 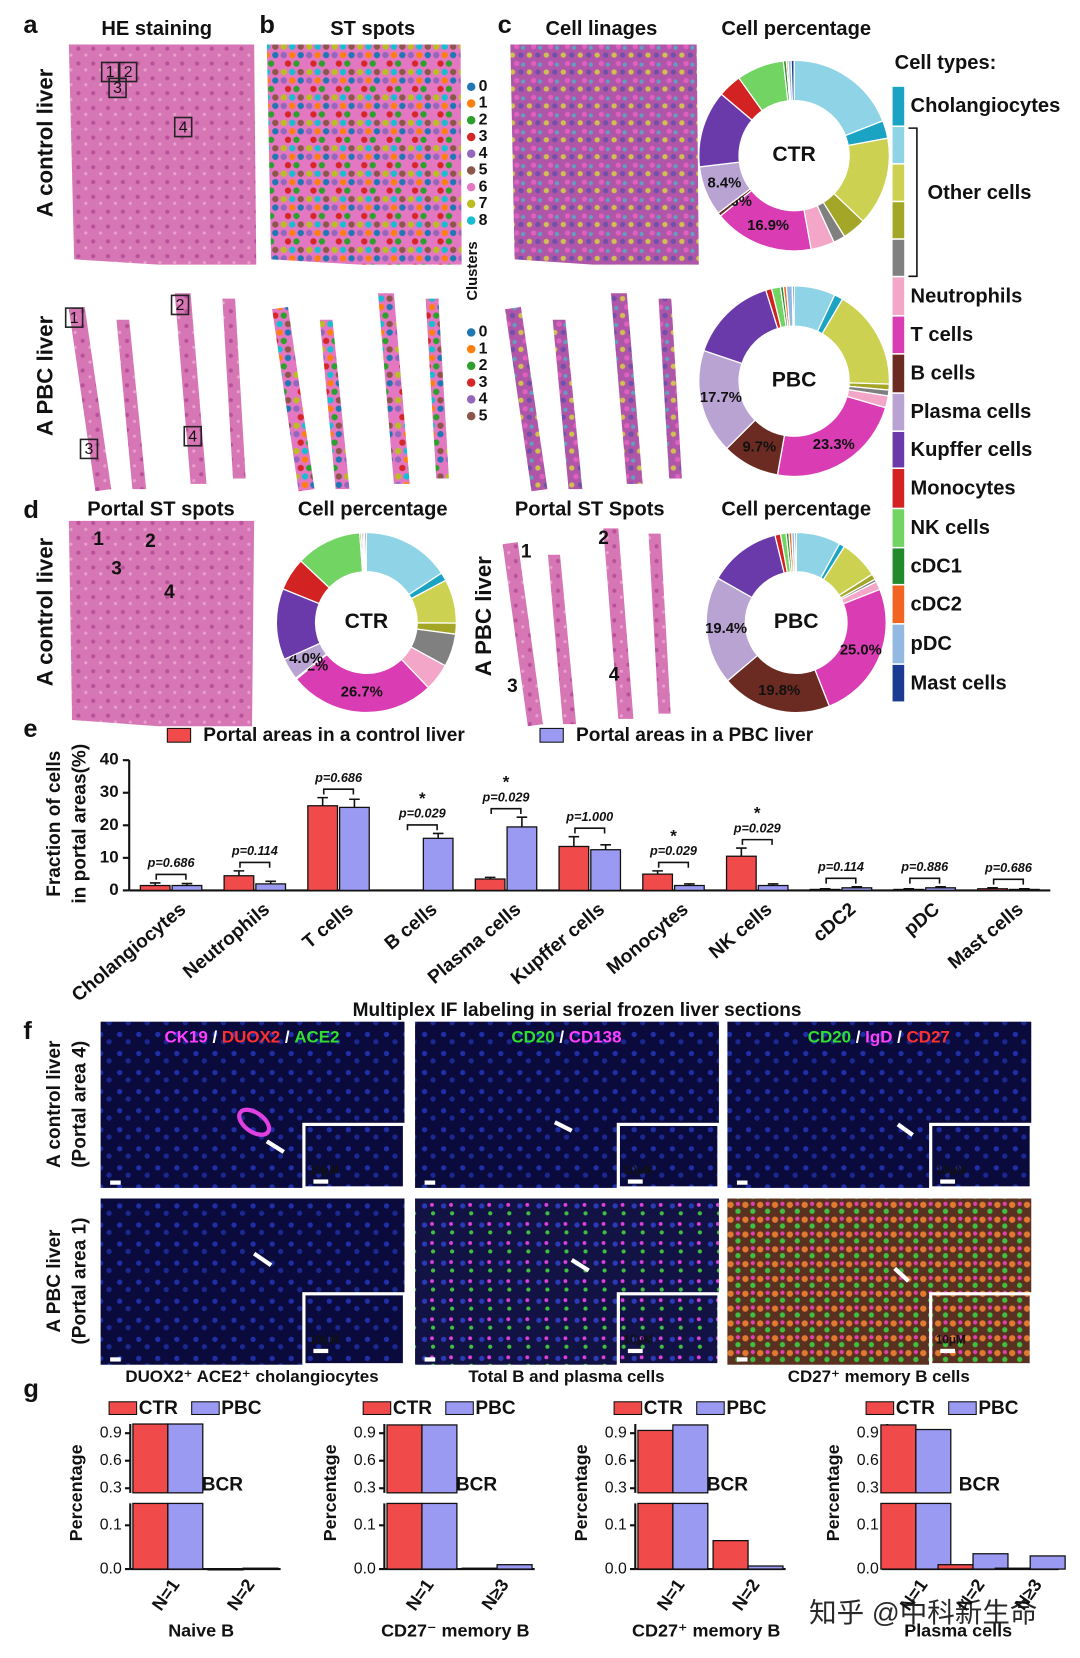 I want to click on row-label: A control liver, so click(x=54, y=1104).